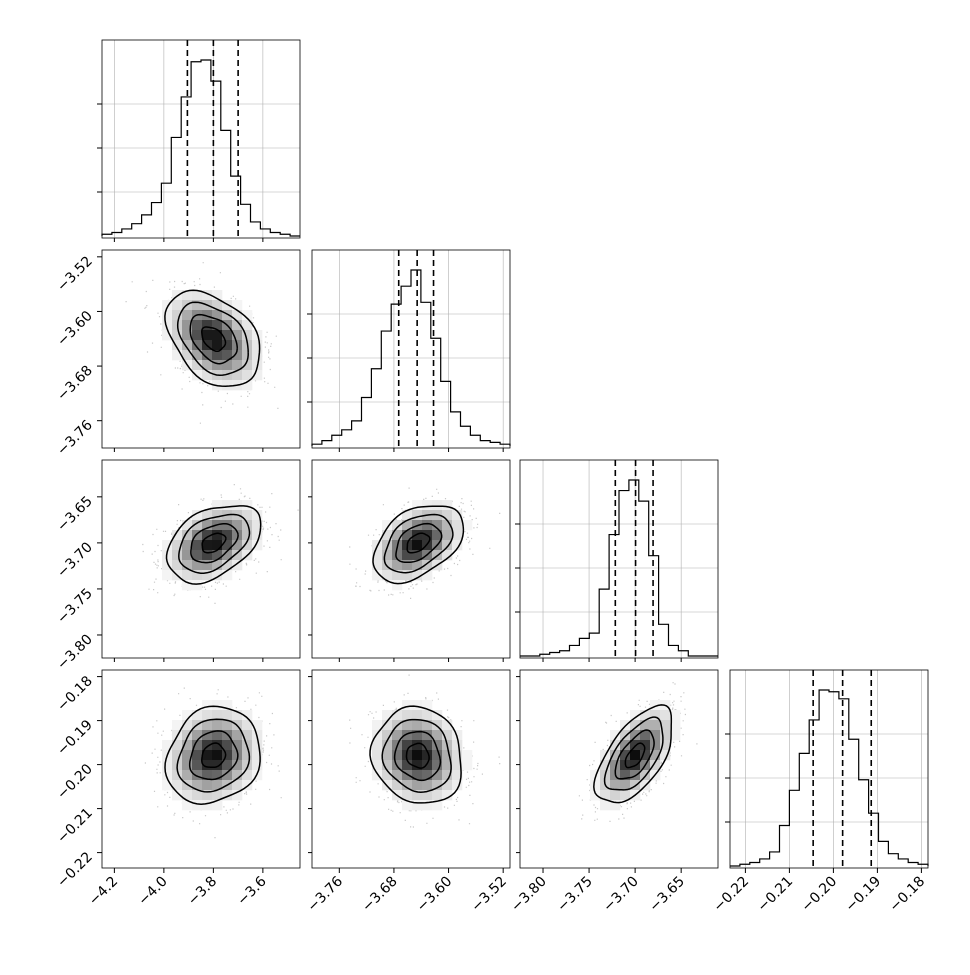 The width and height of the screenshot is (970, 975). What do you see at coordinates (732, 895) in the screenshot?
I see `x-tick-label: −0.22` at bounding box center [732, 895].